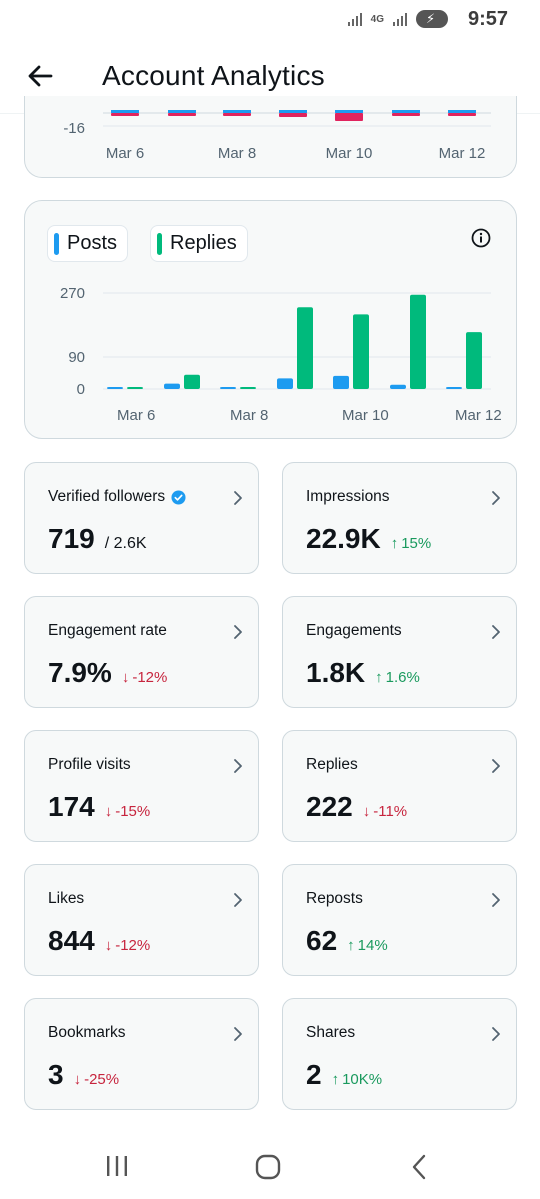 The width and height of the screenshot is (540, 1199). I want to click on xtick-mar6: Mar 6, so click(125, 153).